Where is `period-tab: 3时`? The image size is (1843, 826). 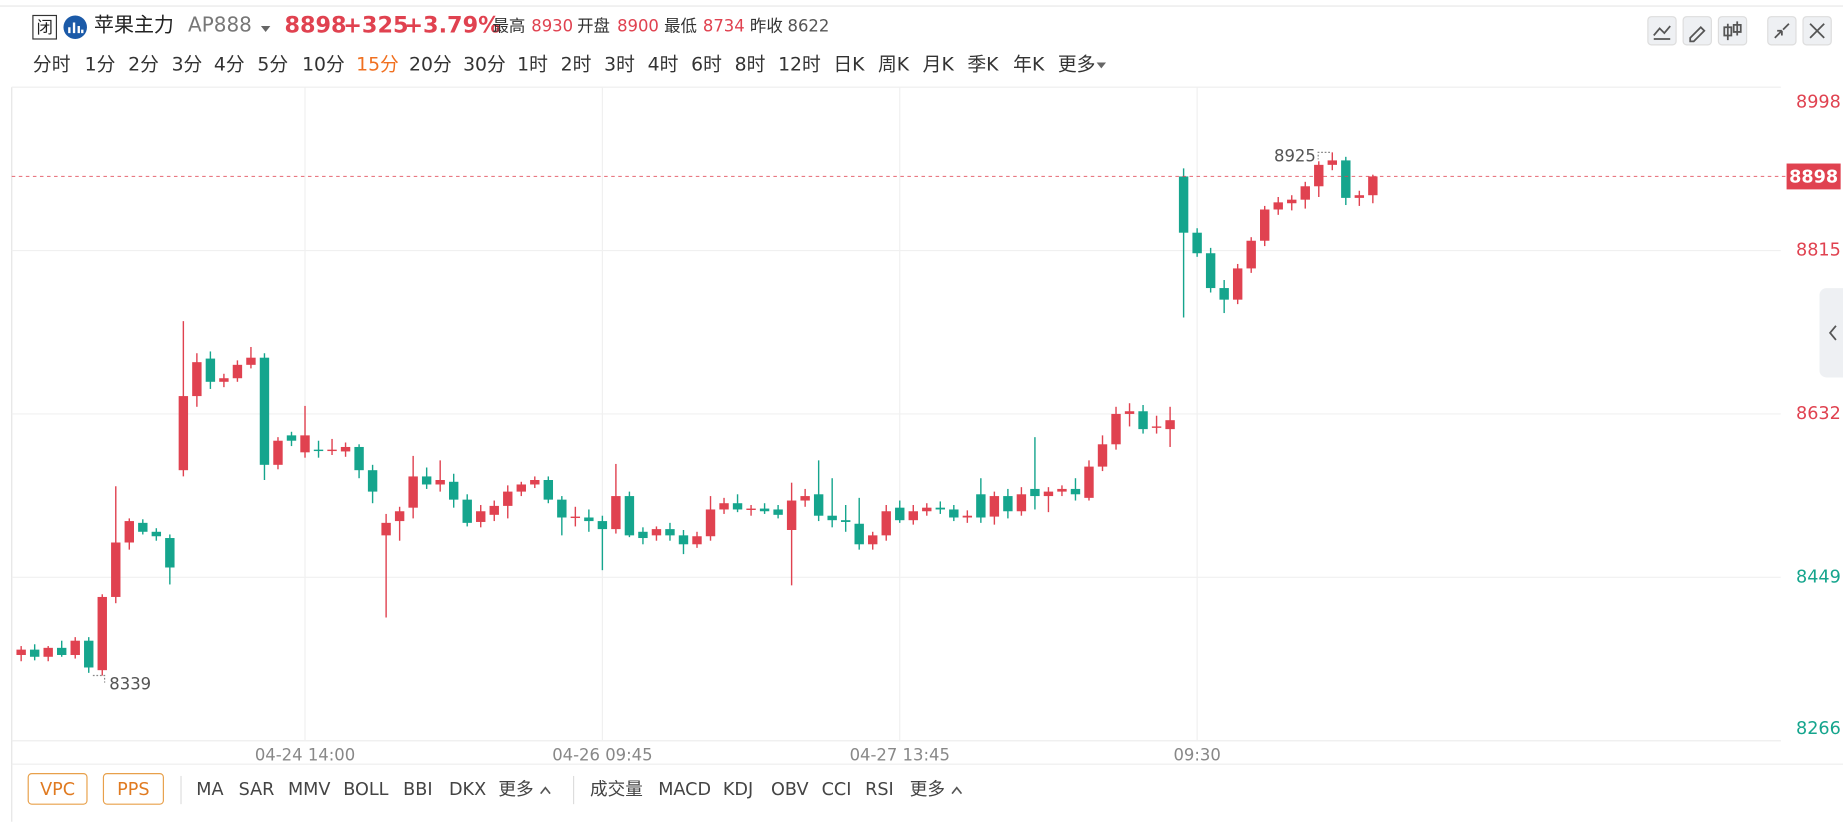 period-tab: 3时 is located at coordinates (619, 64).